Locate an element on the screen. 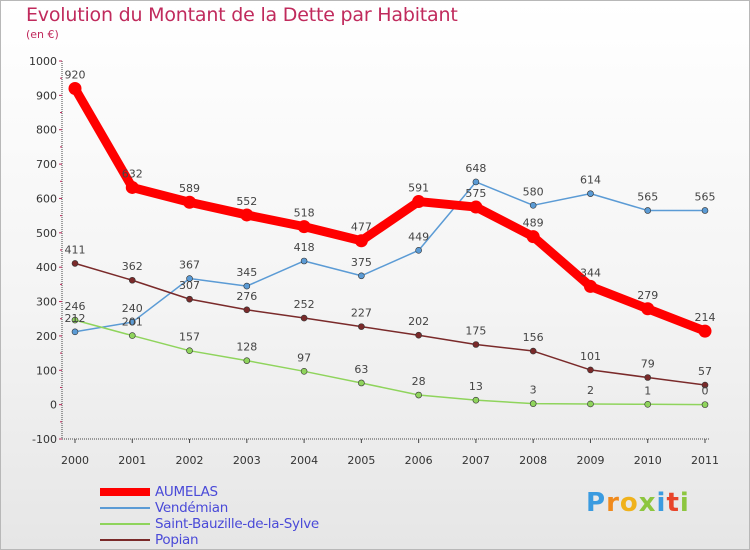 The width and height of the screenshot is (750, 550). data-label-popian: 307 is located at coordinates (189, 285).